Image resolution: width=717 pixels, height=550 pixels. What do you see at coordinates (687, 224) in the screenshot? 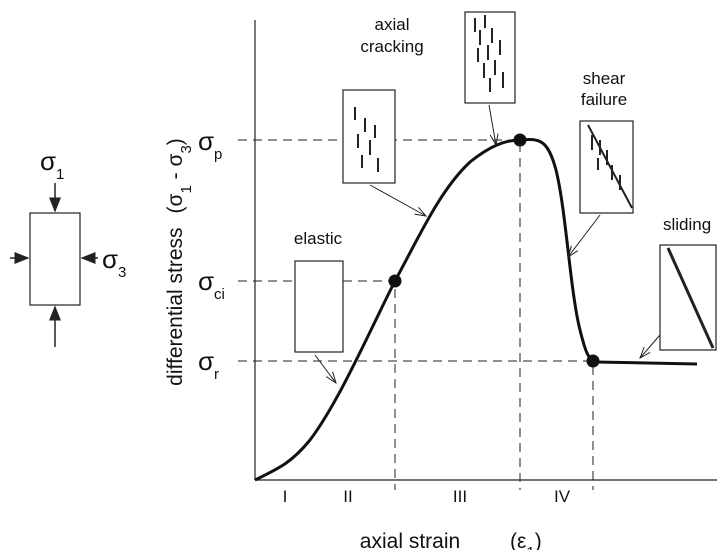
I see `stage-label: sliding` at bounding box center [687, 224].